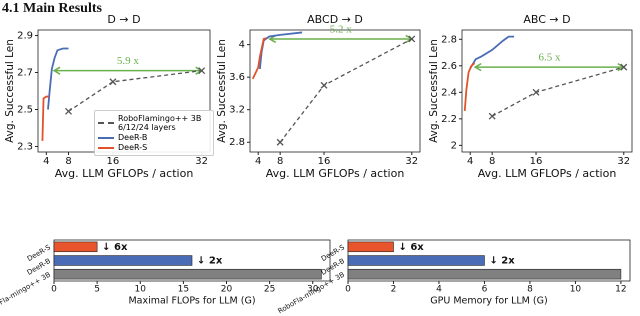 This screenshot has height=316, width=640. What do you see at coordinates (449, 119) in the screenshot?
I see `y-tick-label: 2.2` at bounding box center [449, 119].